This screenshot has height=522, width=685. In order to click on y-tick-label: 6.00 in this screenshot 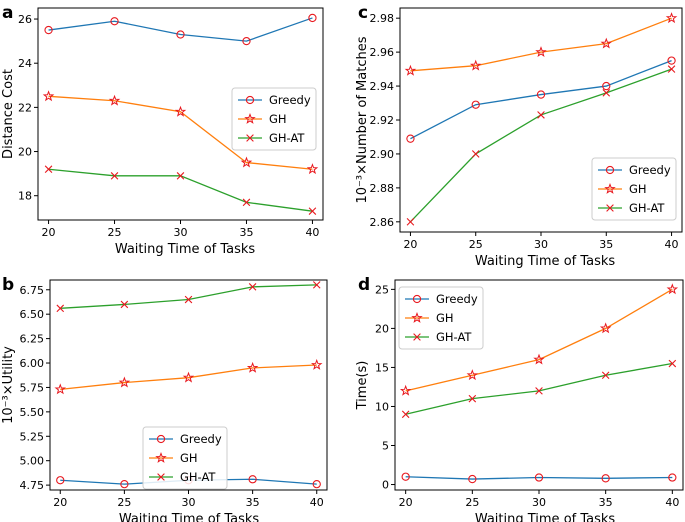, I will do `click(32, 363)`.